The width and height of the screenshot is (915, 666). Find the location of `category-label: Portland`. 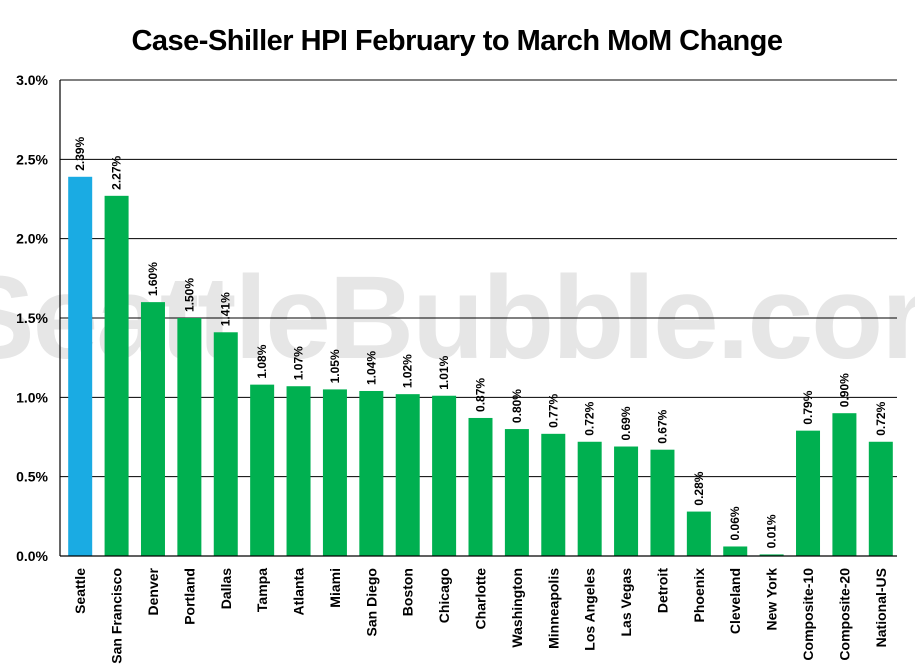

category-label: Portland is located at coordinates (189, 596).